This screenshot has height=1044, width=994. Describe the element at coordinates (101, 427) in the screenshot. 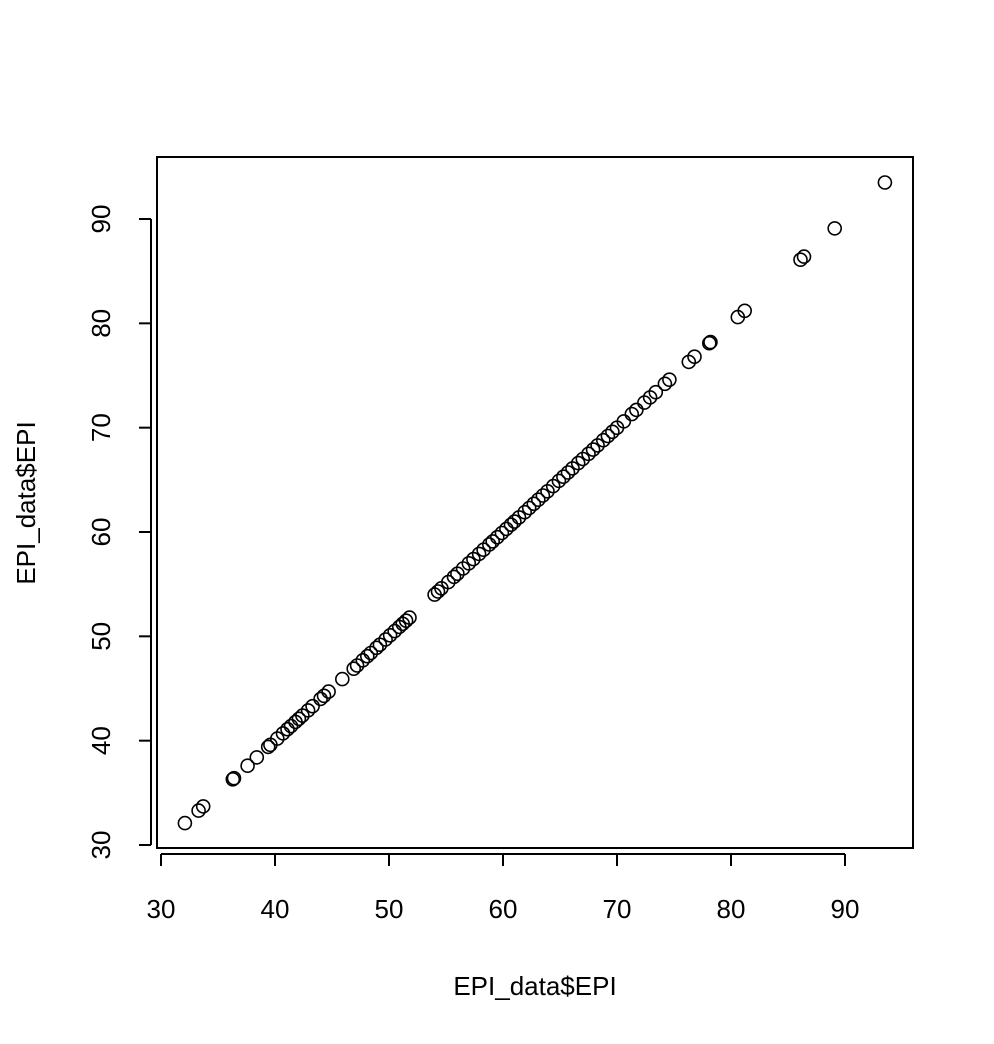

I see `y-tick-label: 70` at that location.